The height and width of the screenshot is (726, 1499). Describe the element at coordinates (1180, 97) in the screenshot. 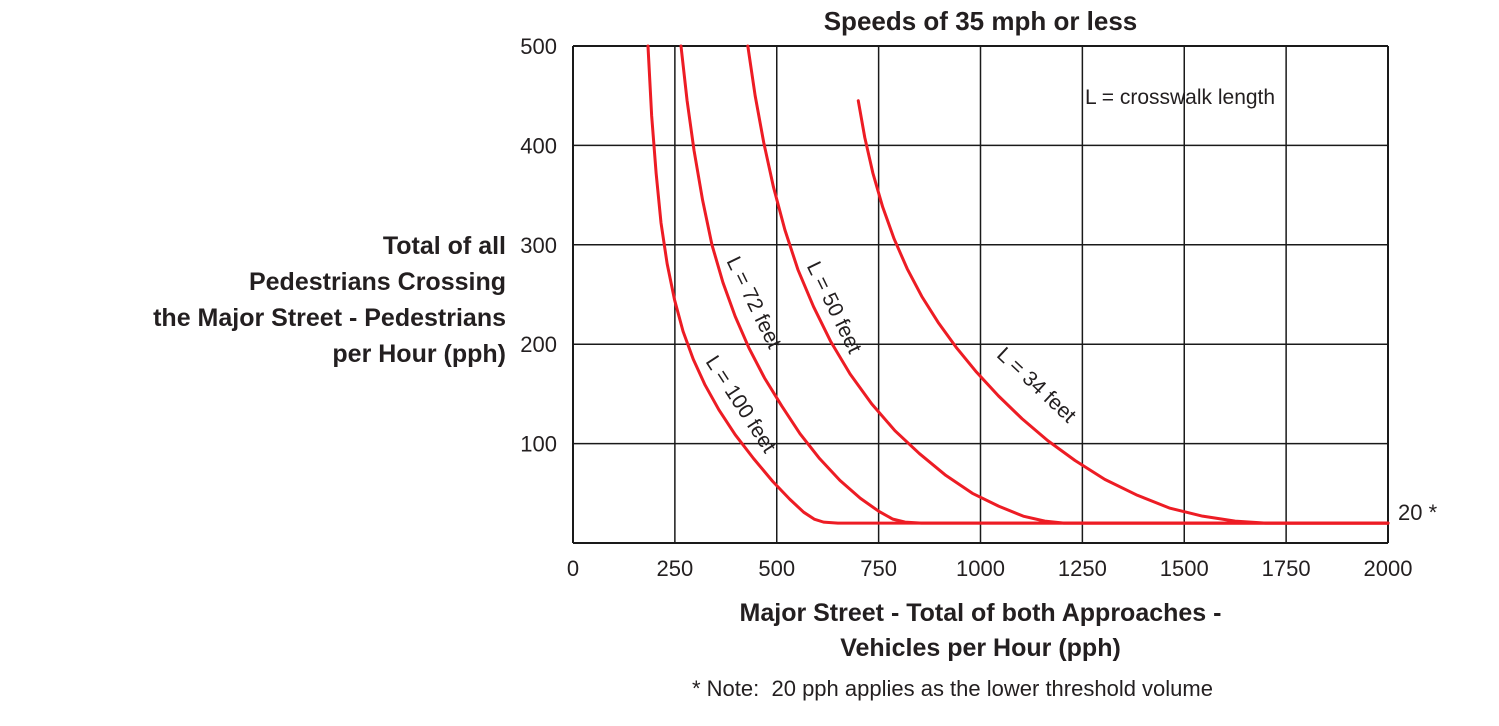

I see `crosswalk-length-legend: L = crosswalk length` at that location.